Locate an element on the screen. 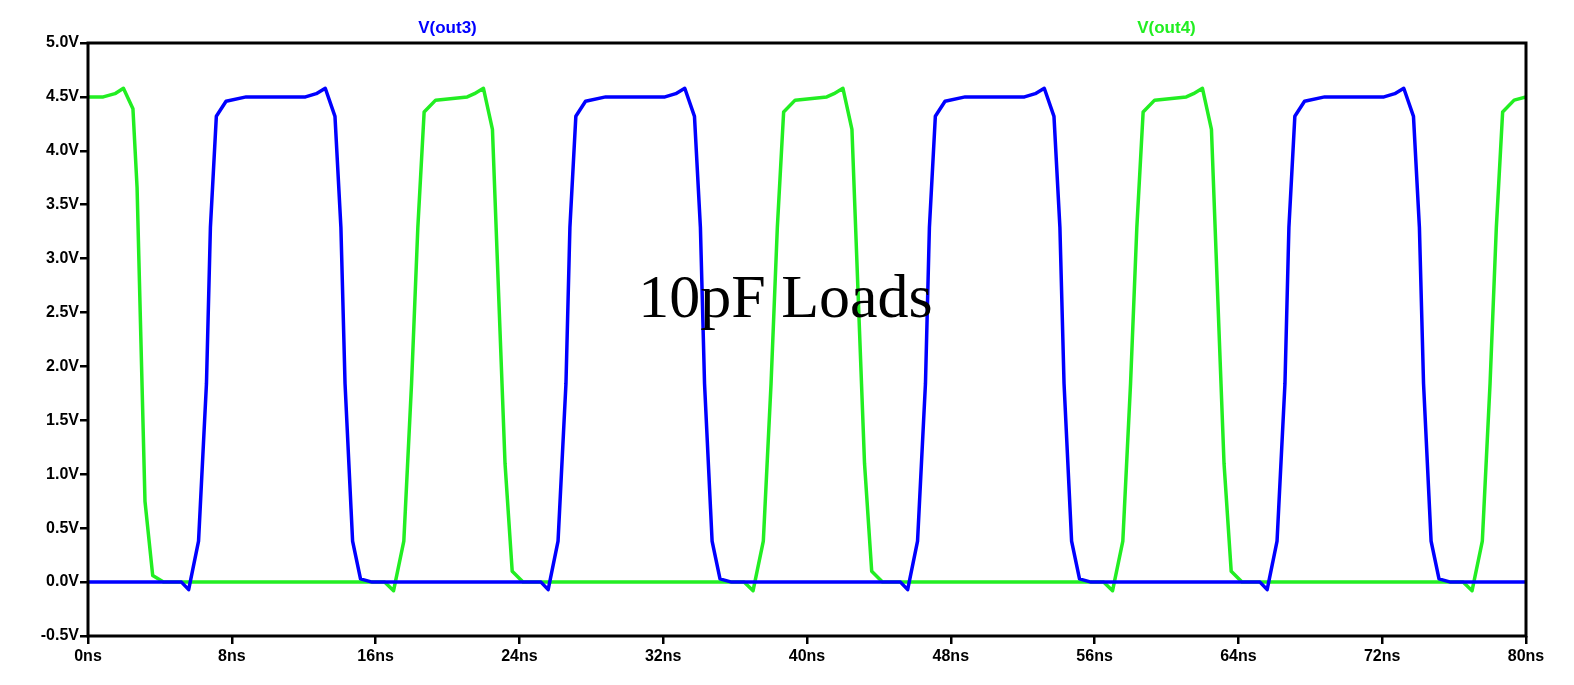  y-tick-label: 1.0V is located at coordinates (63, 473).